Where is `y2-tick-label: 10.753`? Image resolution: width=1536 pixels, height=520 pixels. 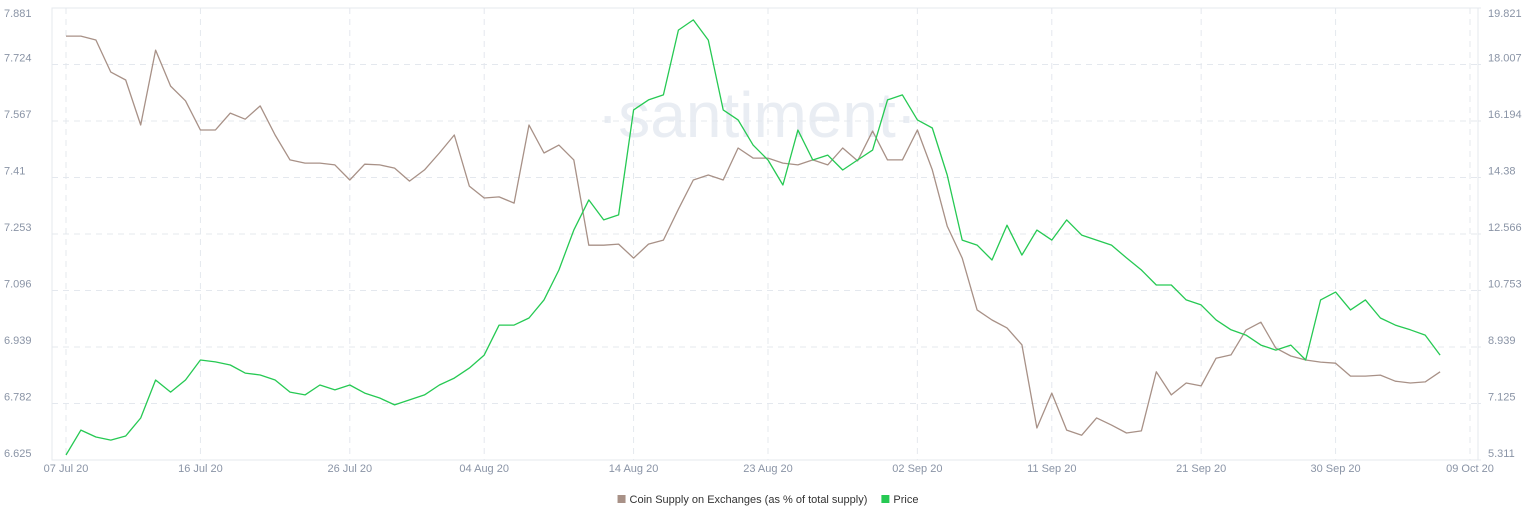 y2-tick-label: 10.753 is located at coordinates (1505, 284).